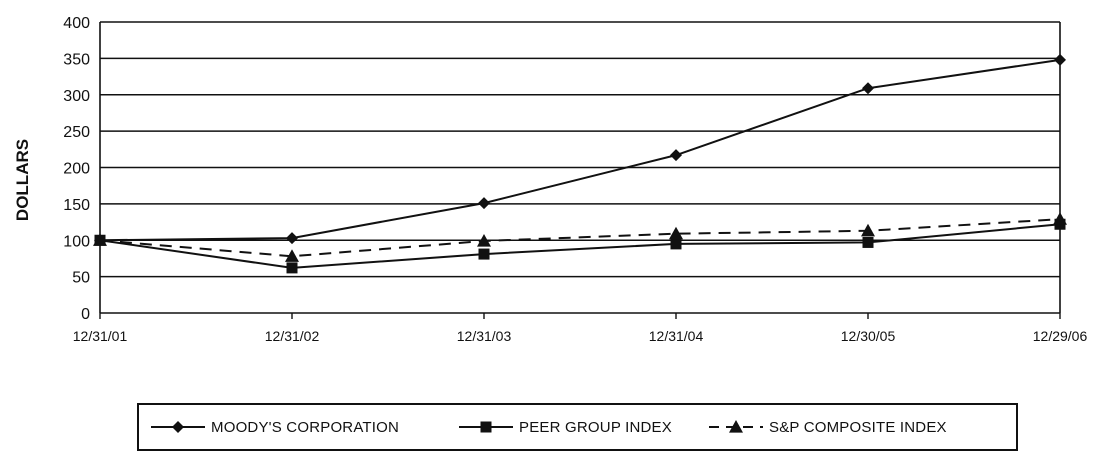 This screenshot has width=1093, height=455. What do you see at coordinates (76, 96) in the screenshot?
I see `y-tick-label: 300` at bounding box center [76, 96].